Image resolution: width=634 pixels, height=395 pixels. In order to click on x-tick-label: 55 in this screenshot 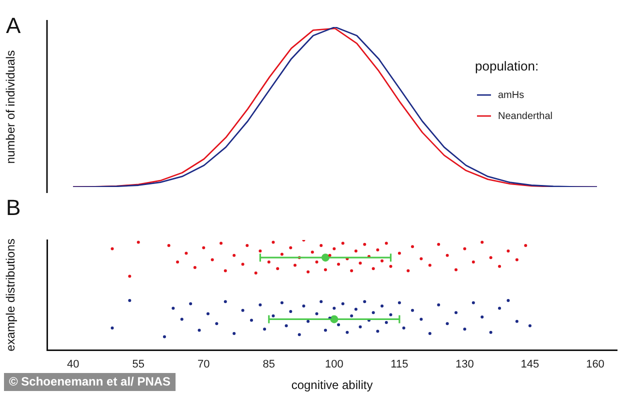, I will do `click(138, 364)`.